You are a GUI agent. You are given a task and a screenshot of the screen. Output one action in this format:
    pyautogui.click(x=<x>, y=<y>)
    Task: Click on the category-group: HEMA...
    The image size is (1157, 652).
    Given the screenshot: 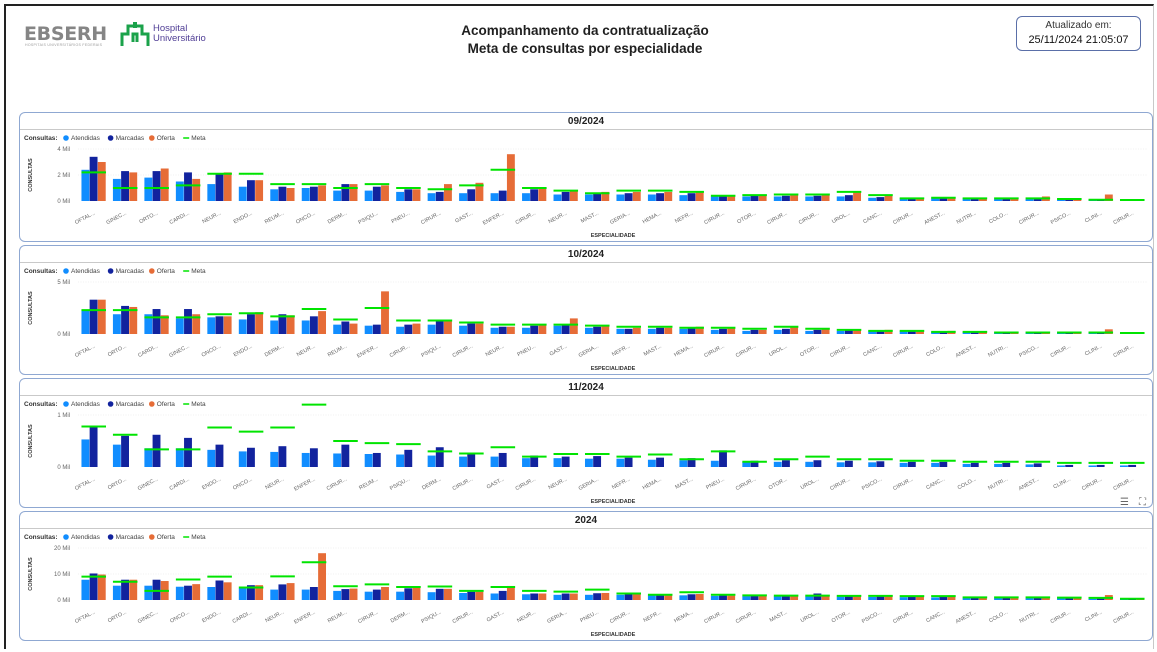 What is the action you would take?
    pyautogui.click(x=688, y=342)
    